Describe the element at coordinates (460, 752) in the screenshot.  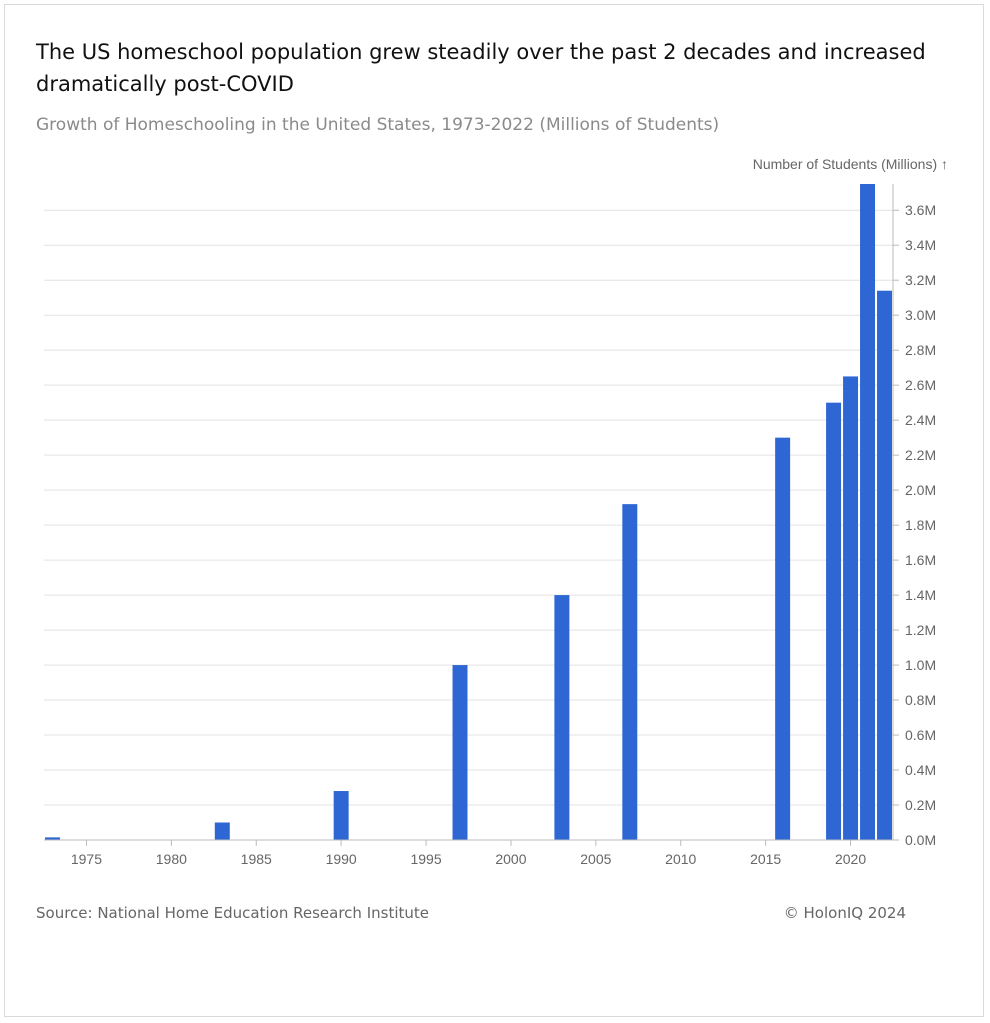
I see `bar-1997` at that location.